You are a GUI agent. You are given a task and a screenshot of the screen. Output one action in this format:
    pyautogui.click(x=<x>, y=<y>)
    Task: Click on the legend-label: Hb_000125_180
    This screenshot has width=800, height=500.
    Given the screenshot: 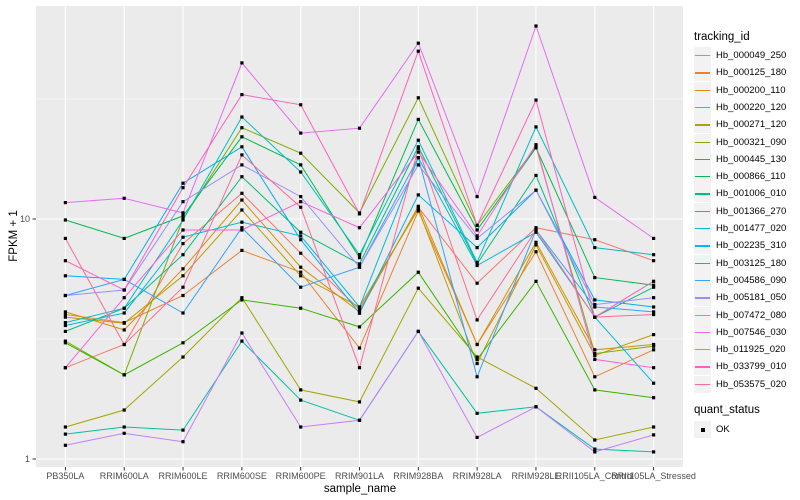 What is the action you would take?
    pyautogui.click(x=751, y=73)
    